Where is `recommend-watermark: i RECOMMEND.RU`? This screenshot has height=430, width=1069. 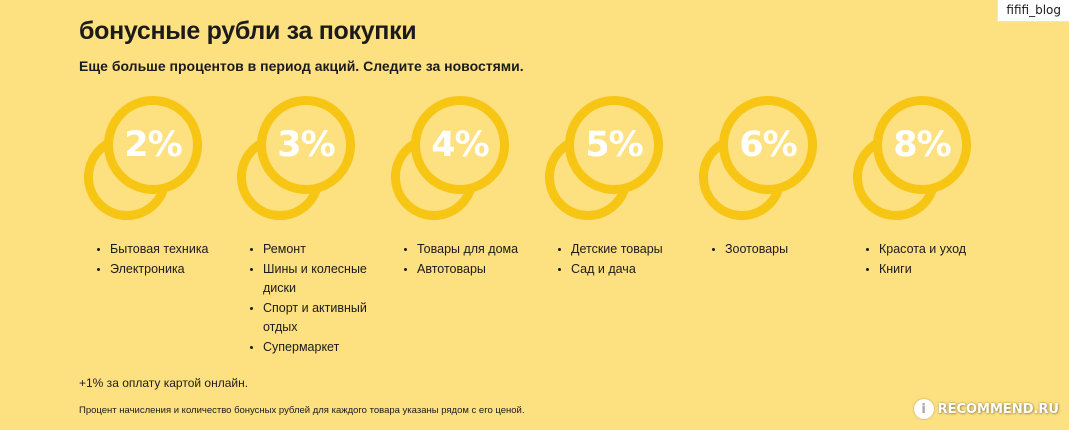
recommend-watermark: i RECOMMEND.RU is located at coordinates (986, 409).